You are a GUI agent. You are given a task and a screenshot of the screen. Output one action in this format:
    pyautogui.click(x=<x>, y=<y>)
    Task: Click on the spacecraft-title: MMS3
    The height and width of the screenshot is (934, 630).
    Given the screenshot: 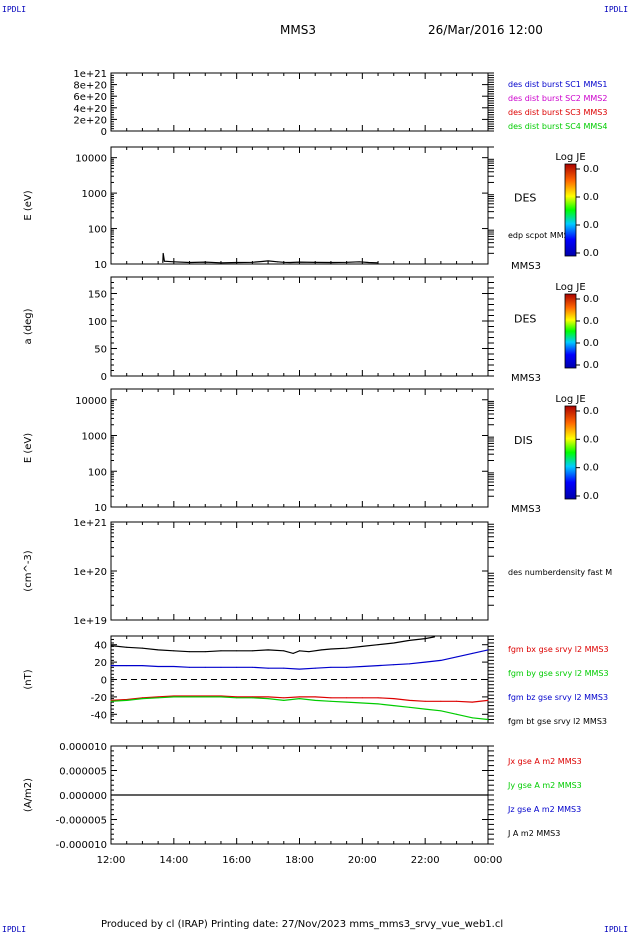 What is the action you would take?
    pyautogui.click(x=298, y=30)
    